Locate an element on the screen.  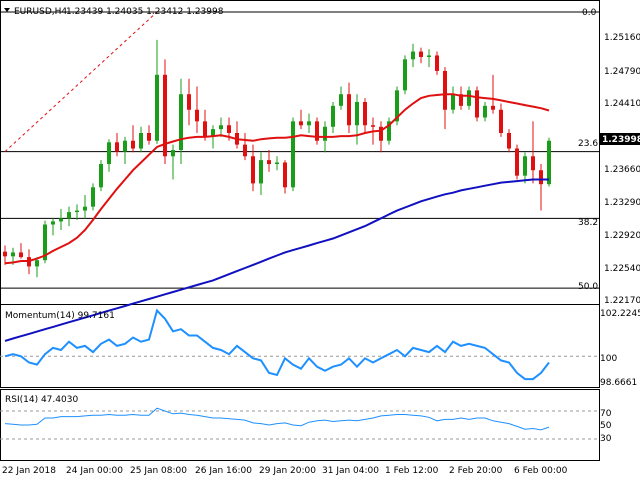
fibo-trend-line is located at coordinates (81, 81).